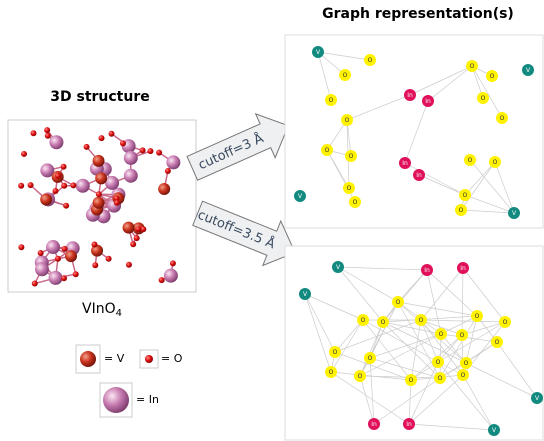 The height and width of the screenshot is (441, 544). What do you see at coordinates (100, 97) in the screenshot?
I see `structure-label: 3D structure` at bounding box center [100, 97].